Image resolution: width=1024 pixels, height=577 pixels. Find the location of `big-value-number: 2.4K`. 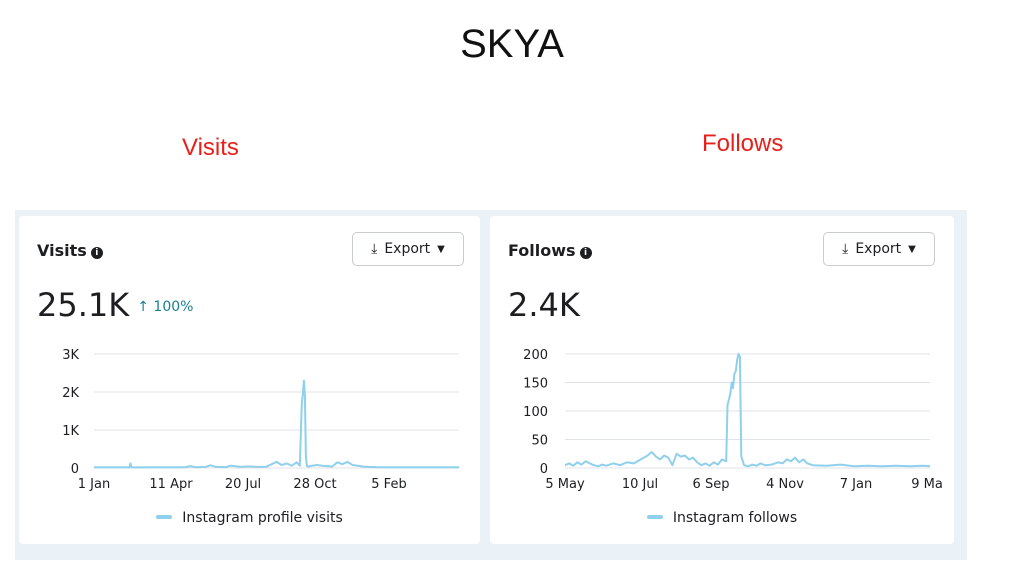

big-value-number: 2.4K is located at coordinates (544, 305).